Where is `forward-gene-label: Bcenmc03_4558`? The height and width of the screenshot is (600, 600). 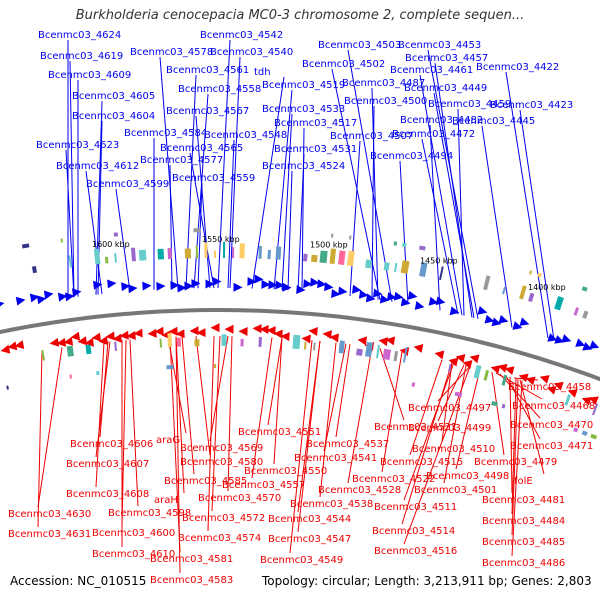 forward-gene-label: Bcenmc03_4558 is located at coordinates (219, 89).